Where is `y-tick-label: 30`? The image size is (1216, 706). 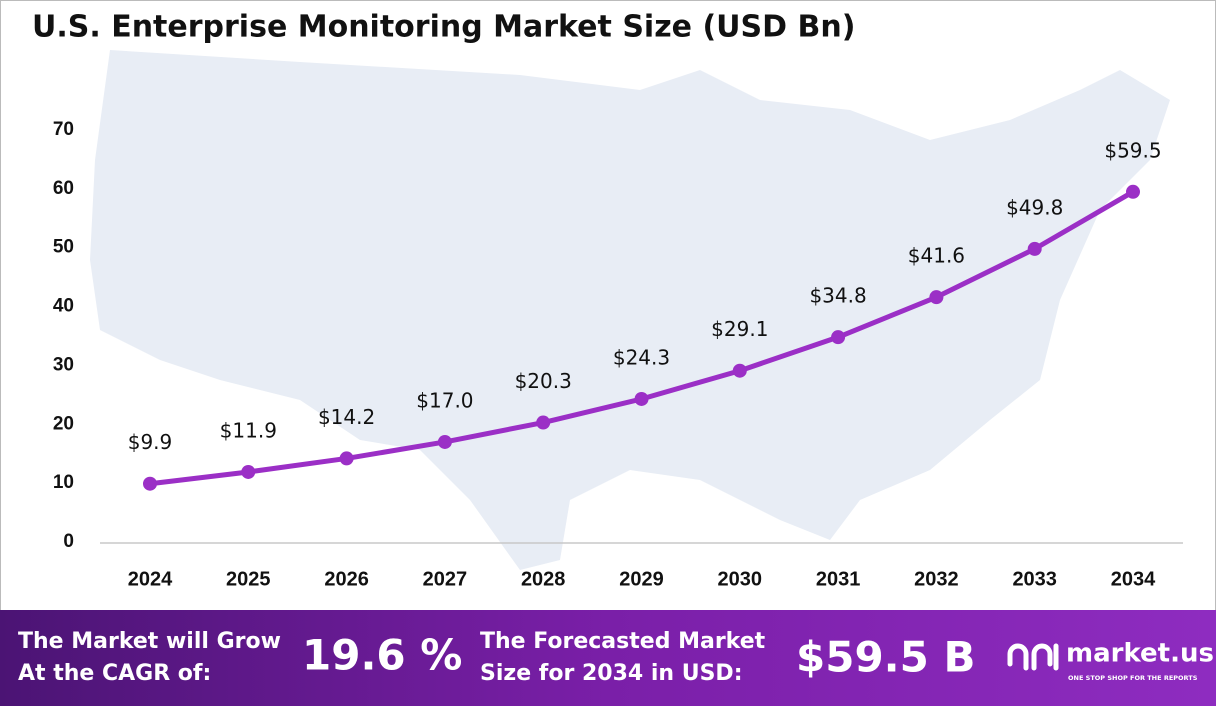
y-tick-label: 30 is located at coordinates (63, 364).